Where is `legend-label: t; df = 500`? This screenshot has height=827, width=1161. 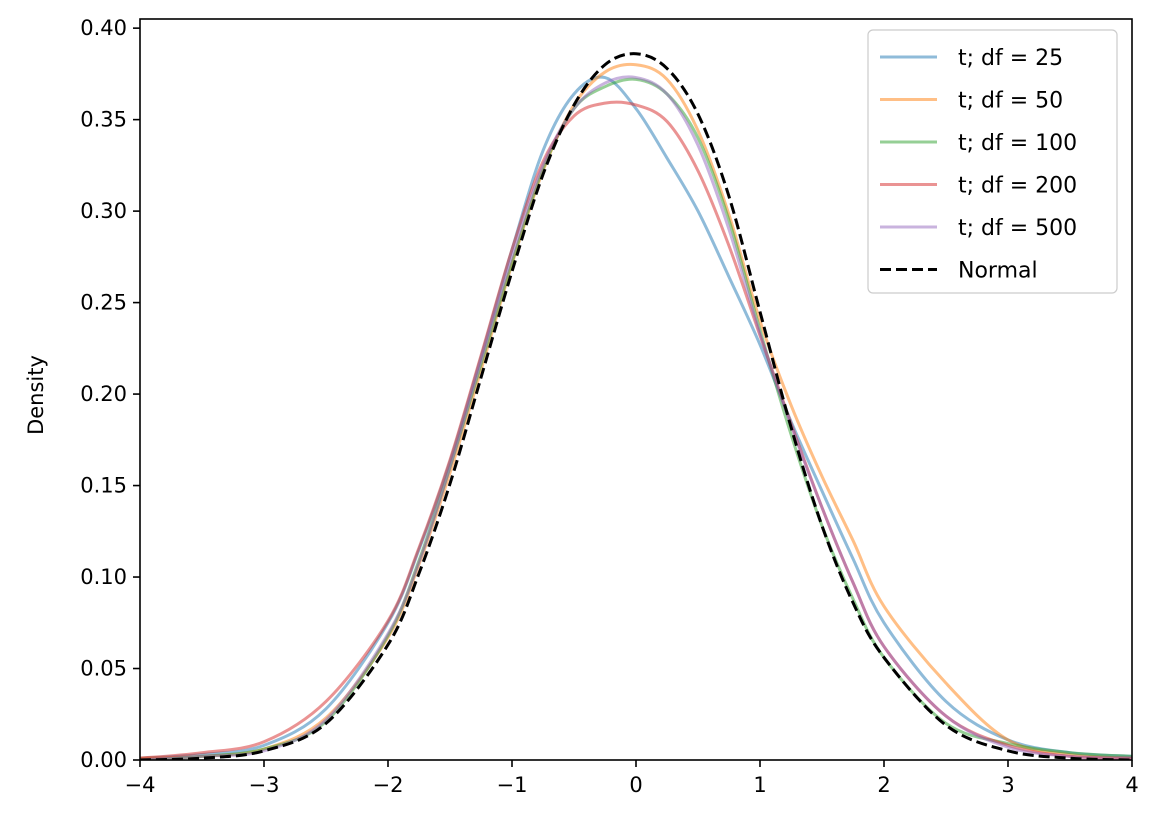
legend-label: t; df = 500 is located at coordinates (1017, 228).